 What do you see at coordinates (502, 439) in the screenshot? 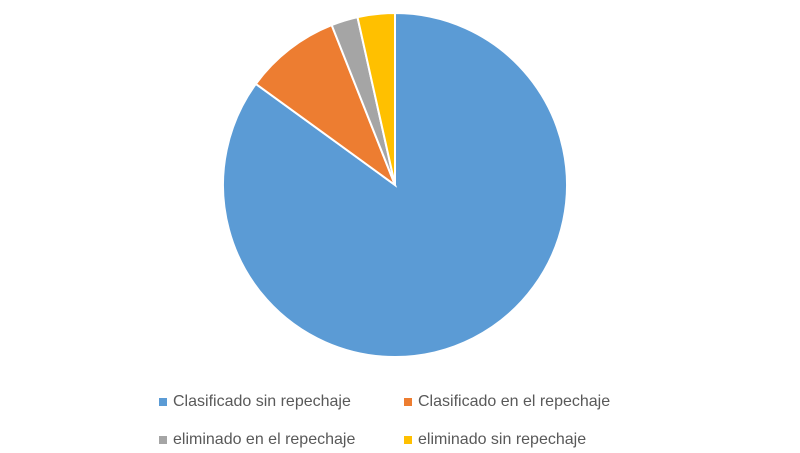
I see `legend-label: eliminado sin repechaje` at bounding box center [502, 439].